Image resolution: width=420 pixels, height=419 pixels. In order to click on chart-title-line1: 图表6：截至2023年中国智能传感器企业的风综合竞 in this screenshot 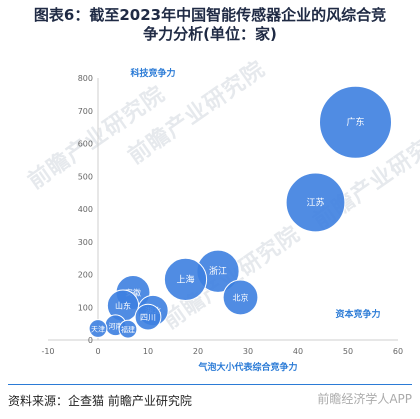, I will do `click(210, 15)`.